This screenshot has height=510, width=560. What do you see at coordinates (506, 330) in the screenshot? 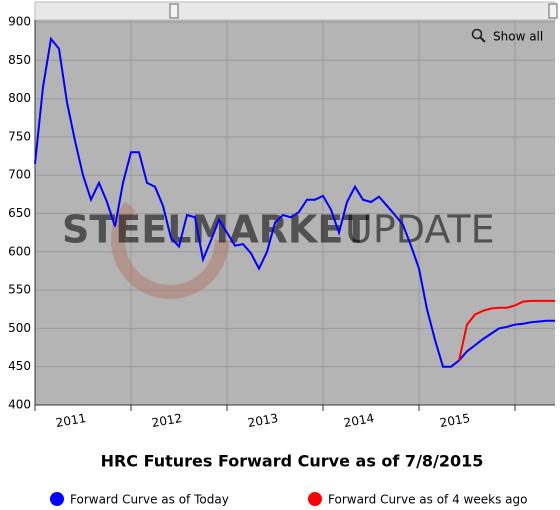
I see `series-line` at bounding box center [506, 330].